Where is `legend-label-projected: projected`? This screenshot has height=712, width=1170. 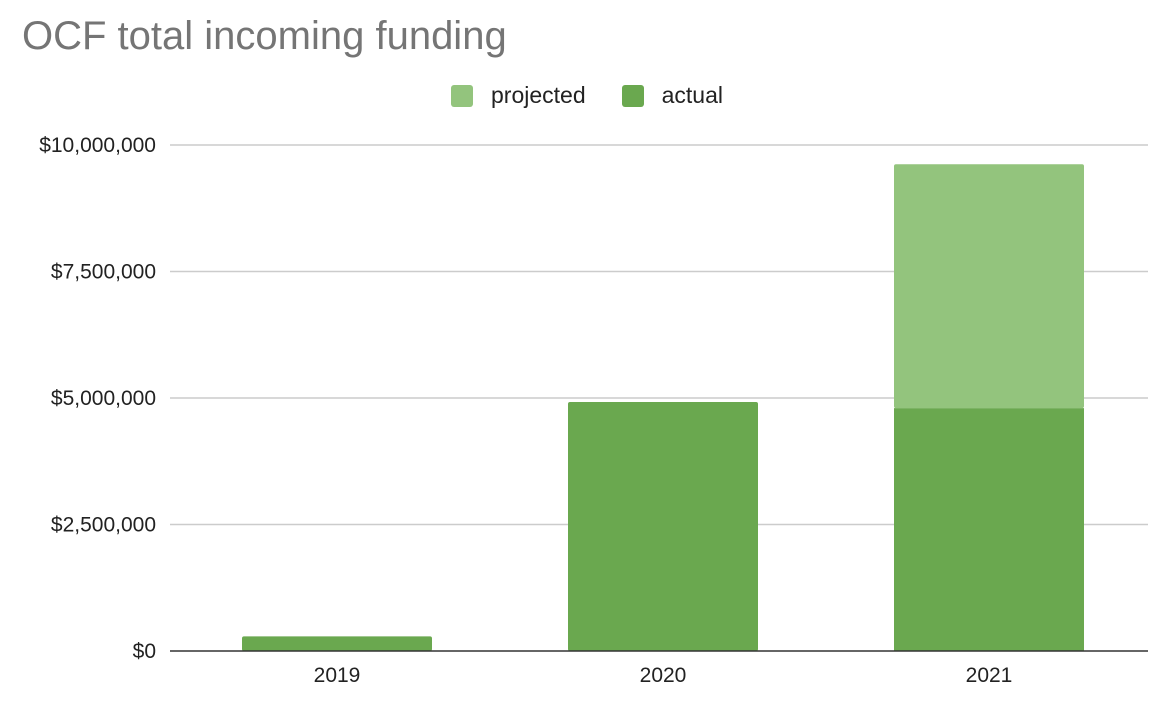 legend-label-projected: projected is located at coordinates (538, 95).